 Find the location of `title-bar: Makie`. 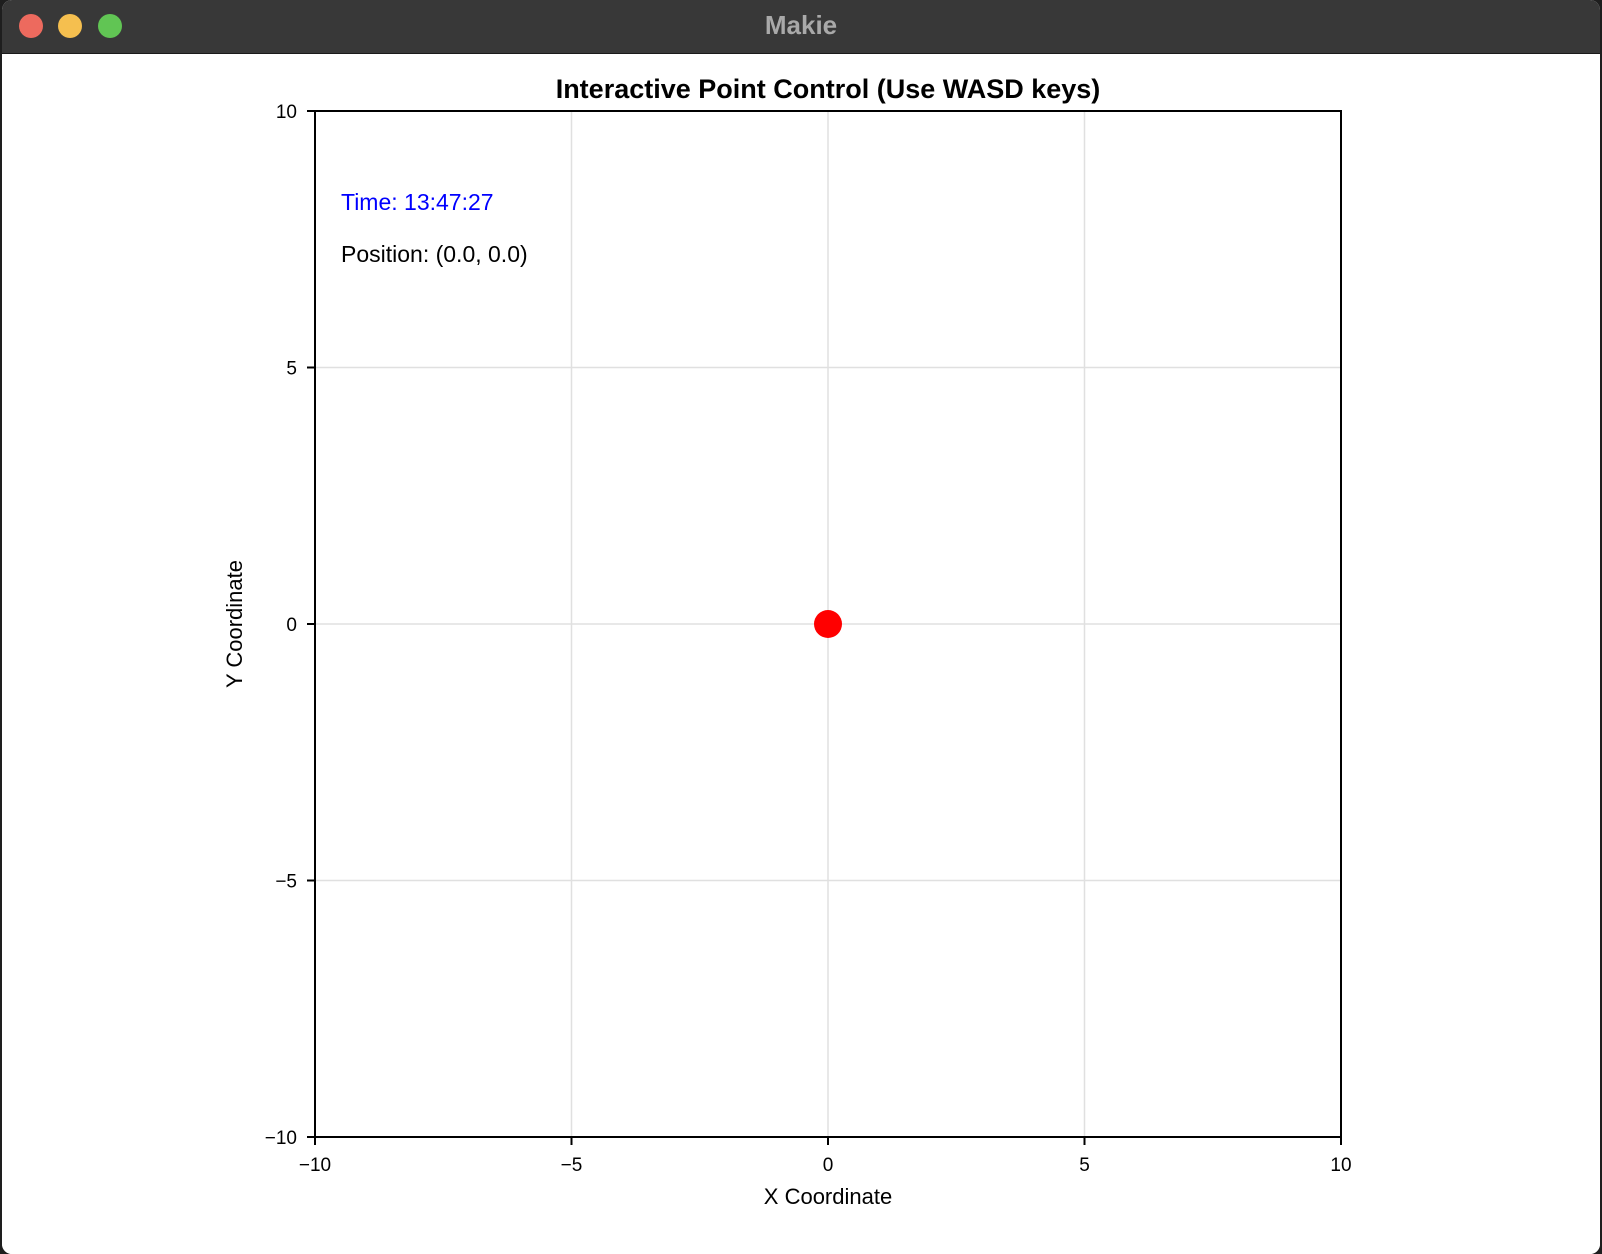

title-bar: Makie is located at coordinates (801, 27).